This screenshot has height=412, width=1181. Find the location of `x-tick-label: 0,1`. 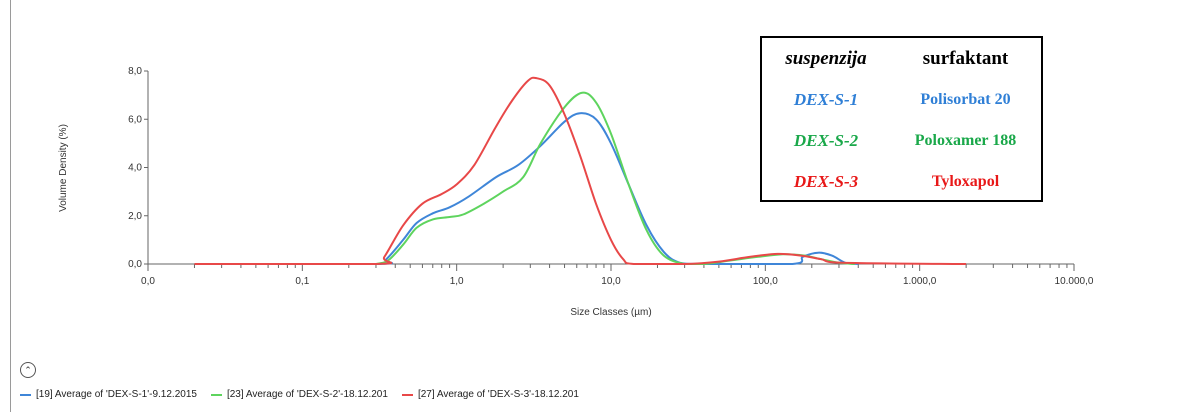

x-tick-label: 0,1 is located at coordinates (302, 281).